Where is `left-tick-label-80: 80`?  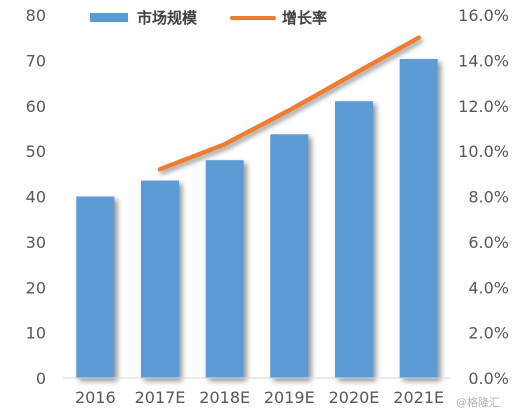
left-tick-label-80: 80 is located at coordinates (36, 15).